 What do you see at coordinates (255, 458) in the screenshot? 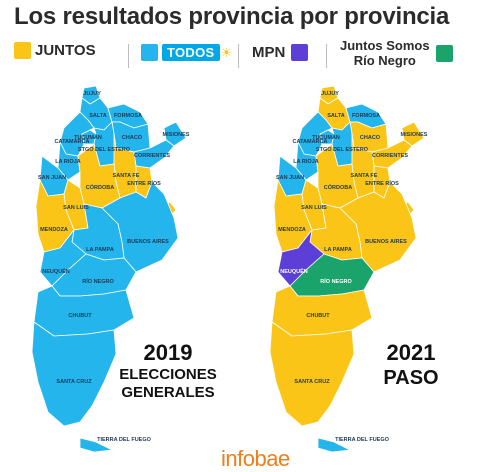
I see `infobae-logo: infobae` at bounding box center [255, 458].